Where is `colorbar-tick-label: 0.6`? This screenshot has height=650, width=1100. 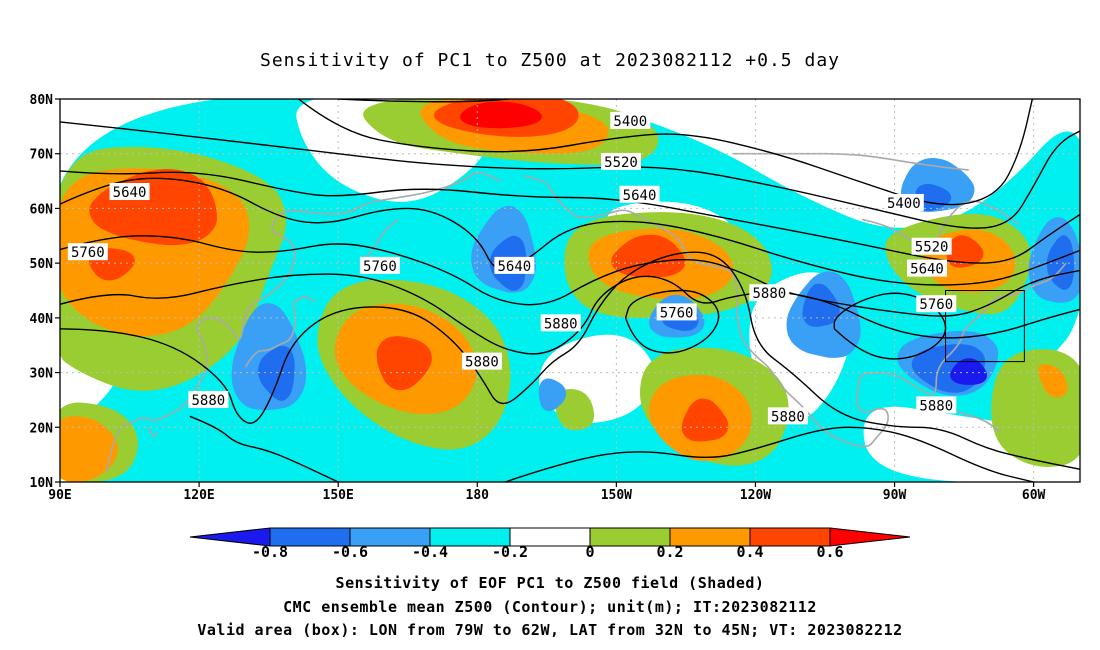
colorbar-tick-label: 0.6 is located at coordinates (829, 552).